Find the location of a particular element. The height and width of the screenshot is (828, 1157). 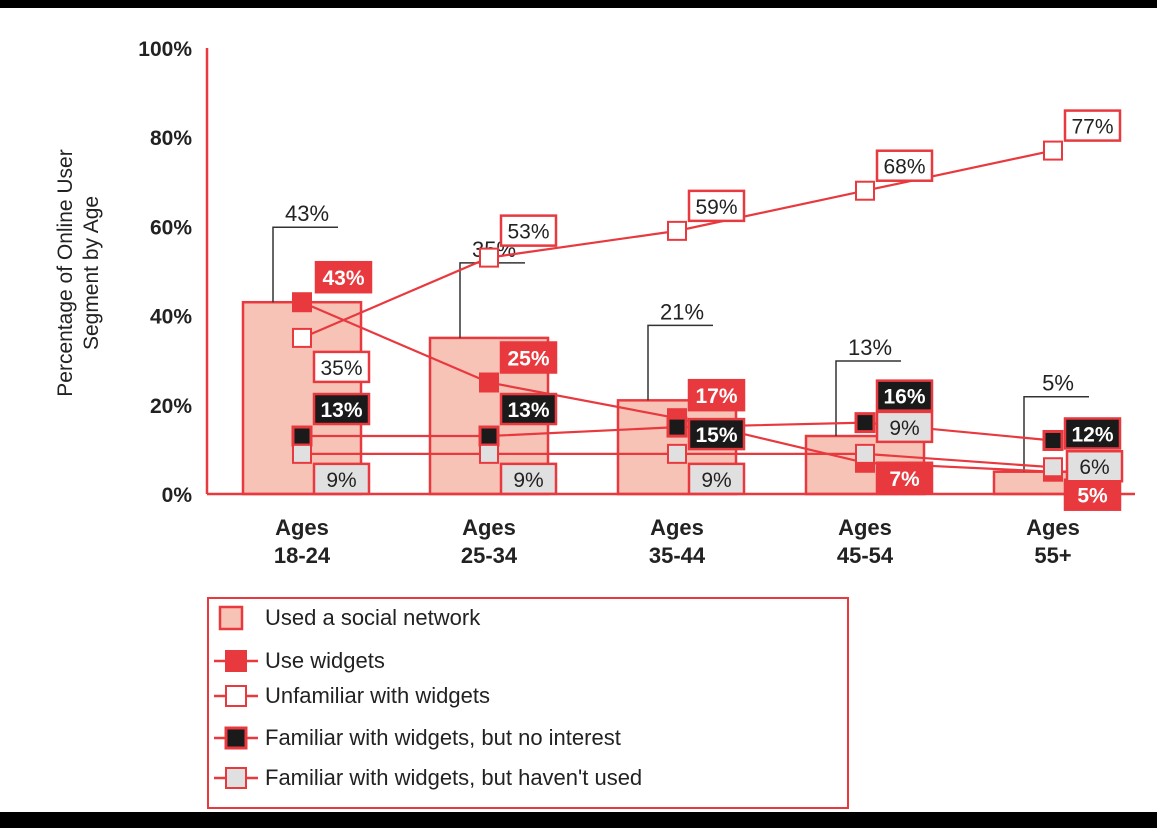

series-3-label-2: 15% is located at coordinates (716, 435).